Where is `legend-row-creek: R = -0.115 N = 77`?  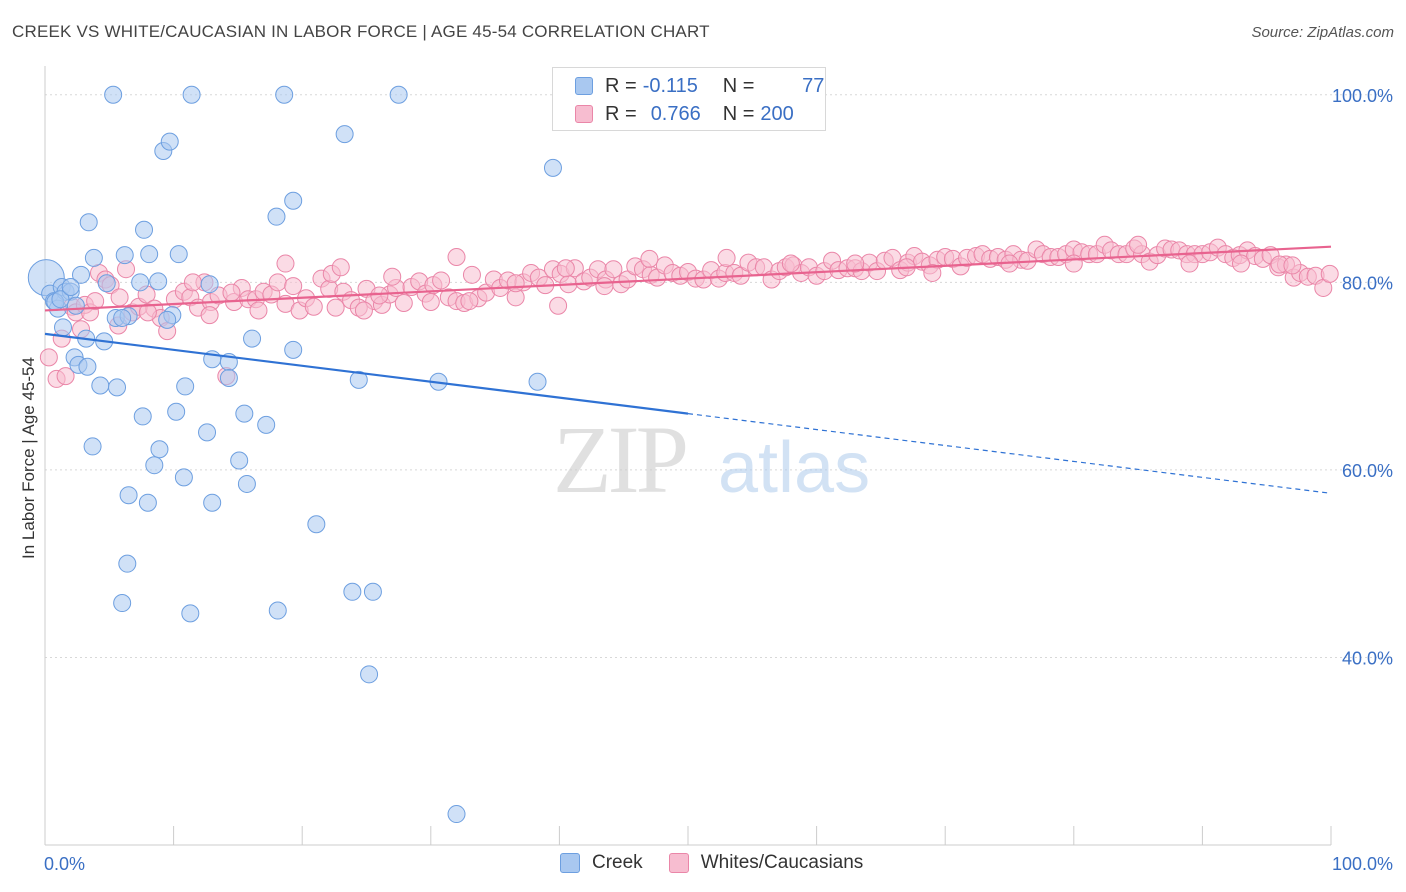 legend-row-creek: R = -0.115 N = 77 is located at coordinates (699, 86).